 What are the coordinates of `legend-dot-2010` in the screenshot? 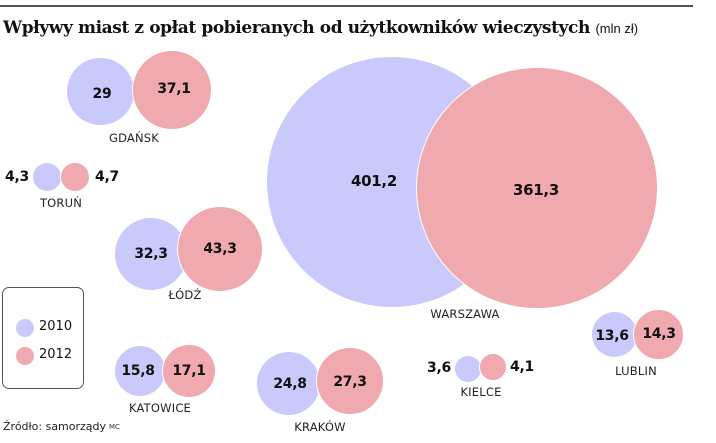 It's located at (25, 328).